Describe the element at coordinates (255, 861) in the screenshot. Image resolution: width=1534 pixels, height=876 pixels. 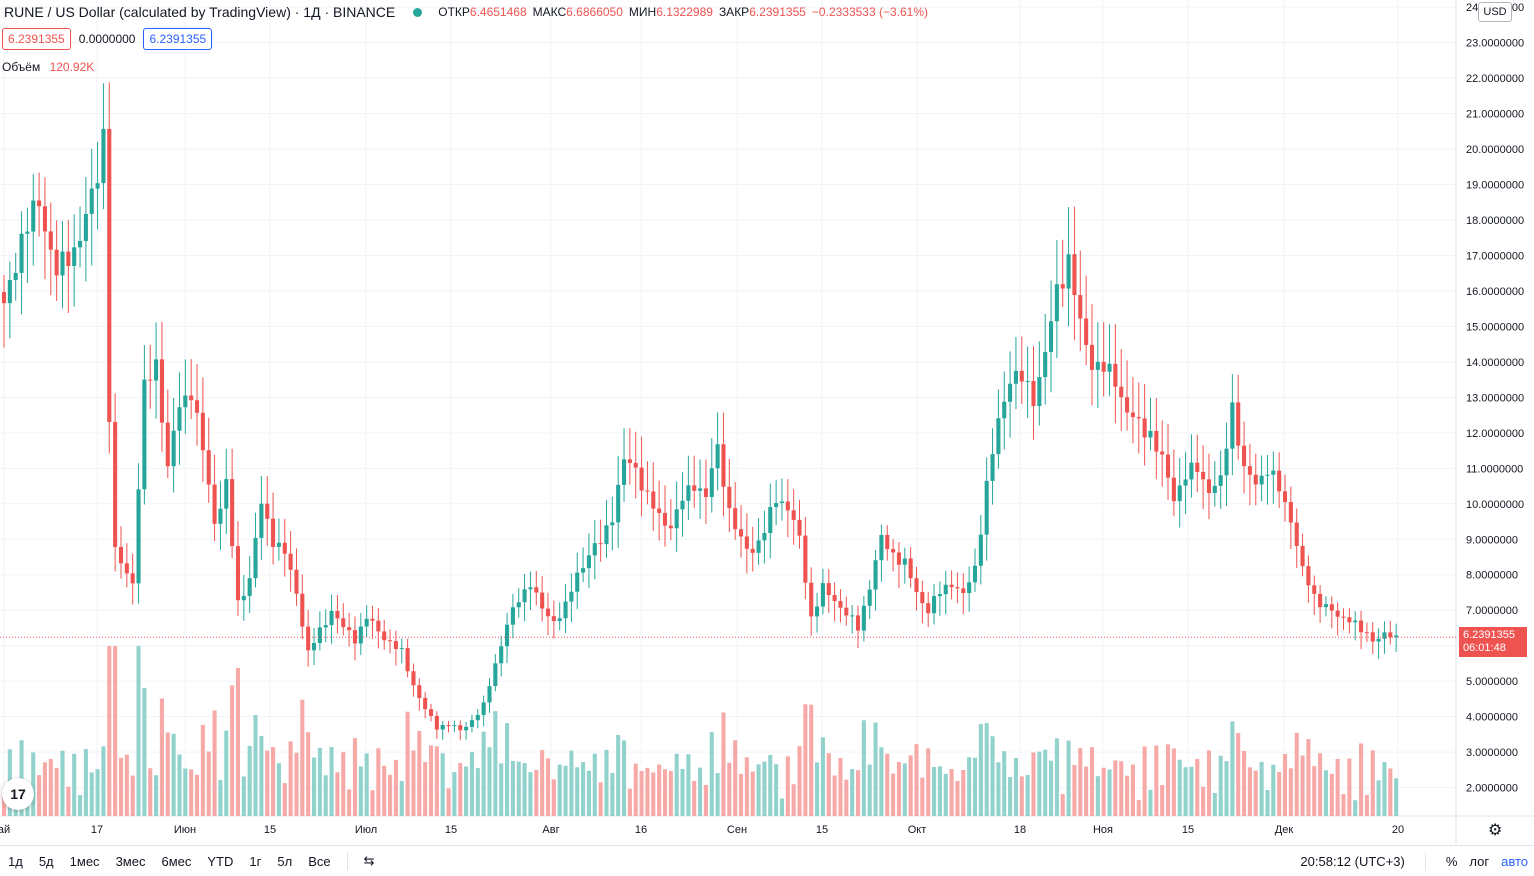
I see `timeframe-1y: 1г` at that location.